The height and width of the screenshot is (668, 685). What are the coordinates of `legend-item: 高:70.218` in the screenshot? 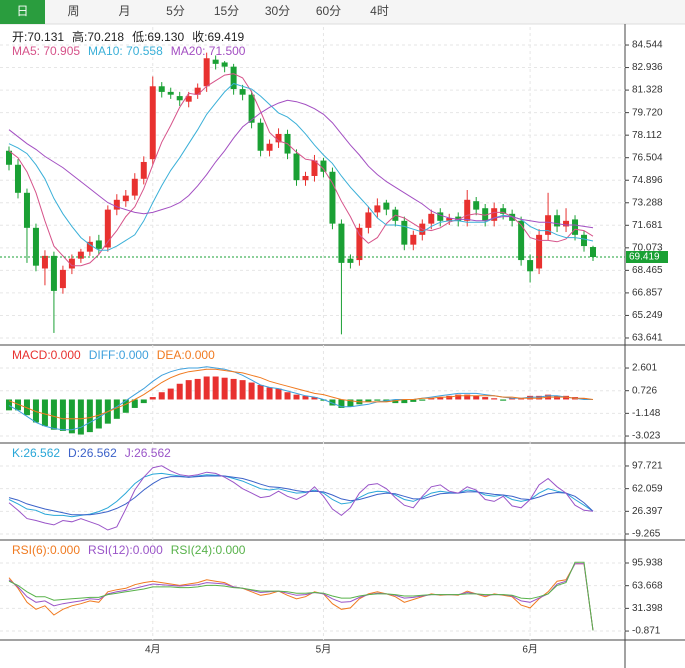 It's located at (98, 36).